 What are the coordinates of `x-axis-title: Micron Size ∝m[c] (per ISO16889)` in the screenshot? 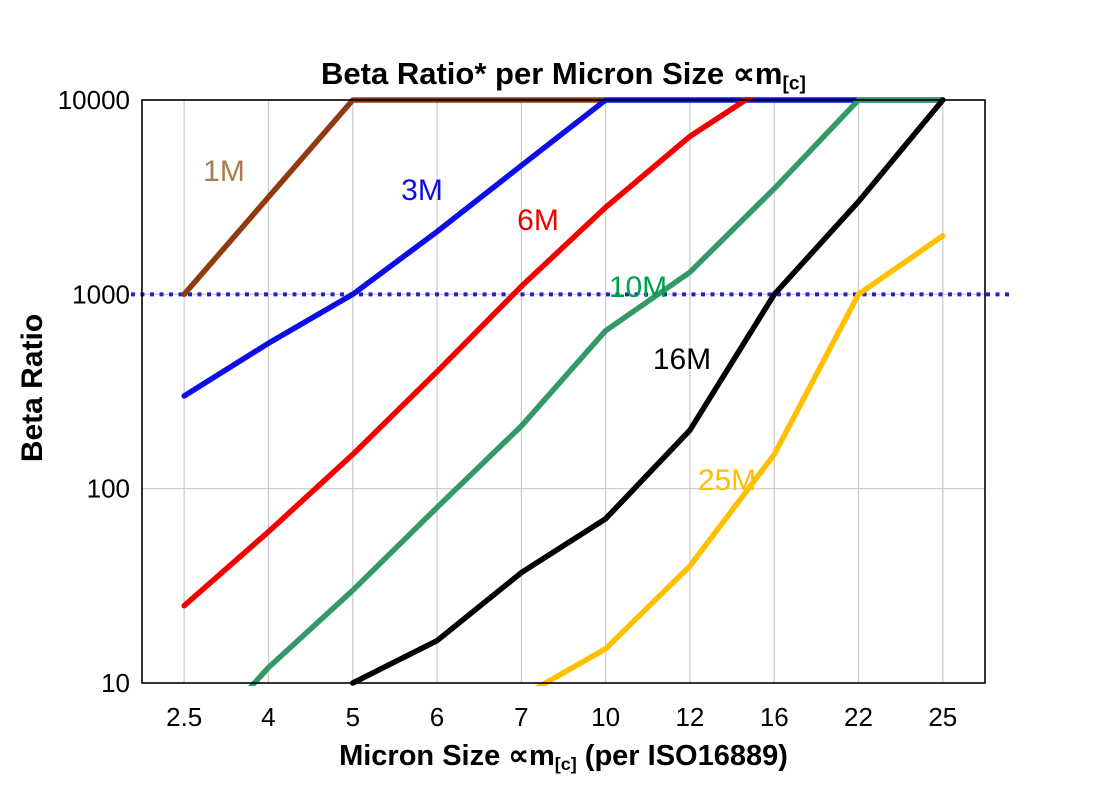 It's located at (563, 756).